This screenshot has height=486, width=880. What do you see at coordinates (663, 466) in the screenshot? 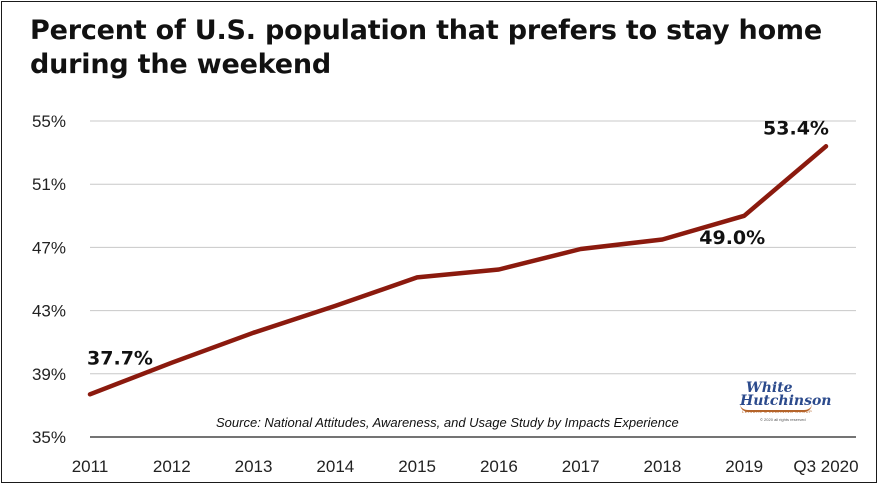
I see `x-tick-label: 2018` at bounding box center [663, 466].